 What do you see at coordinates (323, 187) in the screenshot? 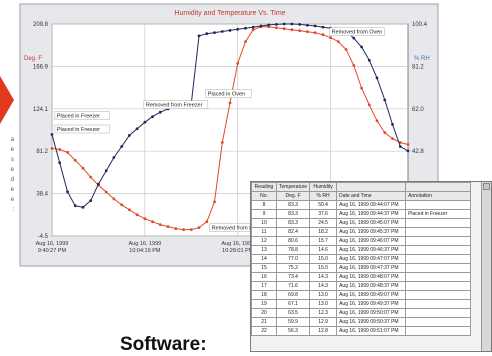
I see `header-humidity: Humidity` at bounding box center [323, 187].